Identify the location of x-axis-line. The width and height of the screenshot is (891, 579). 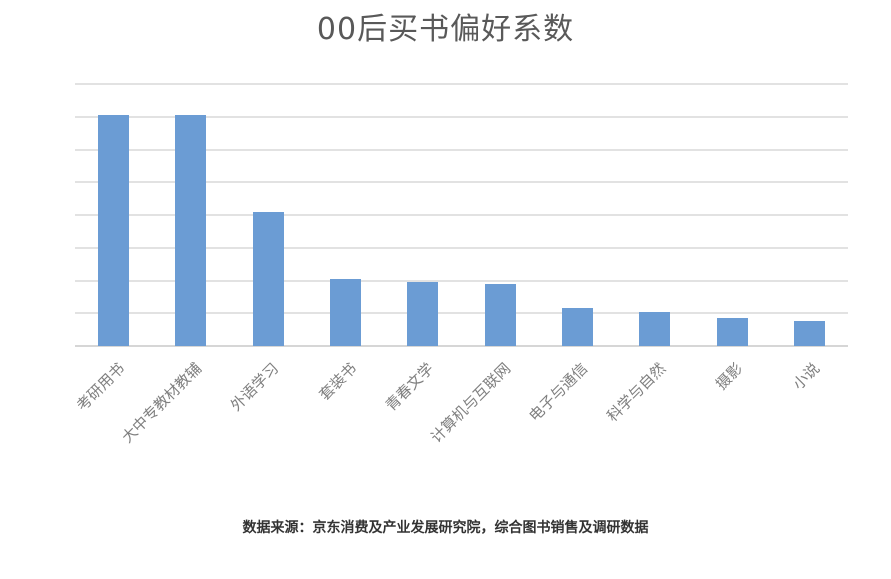
(461, 346).